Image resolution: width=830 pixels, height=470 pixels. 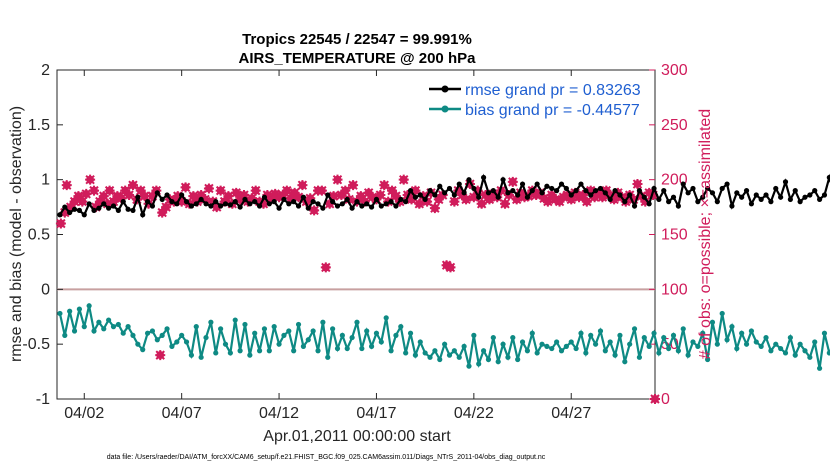 I want to click on y-tick-label: -0.5, so click(x=36, y=344).